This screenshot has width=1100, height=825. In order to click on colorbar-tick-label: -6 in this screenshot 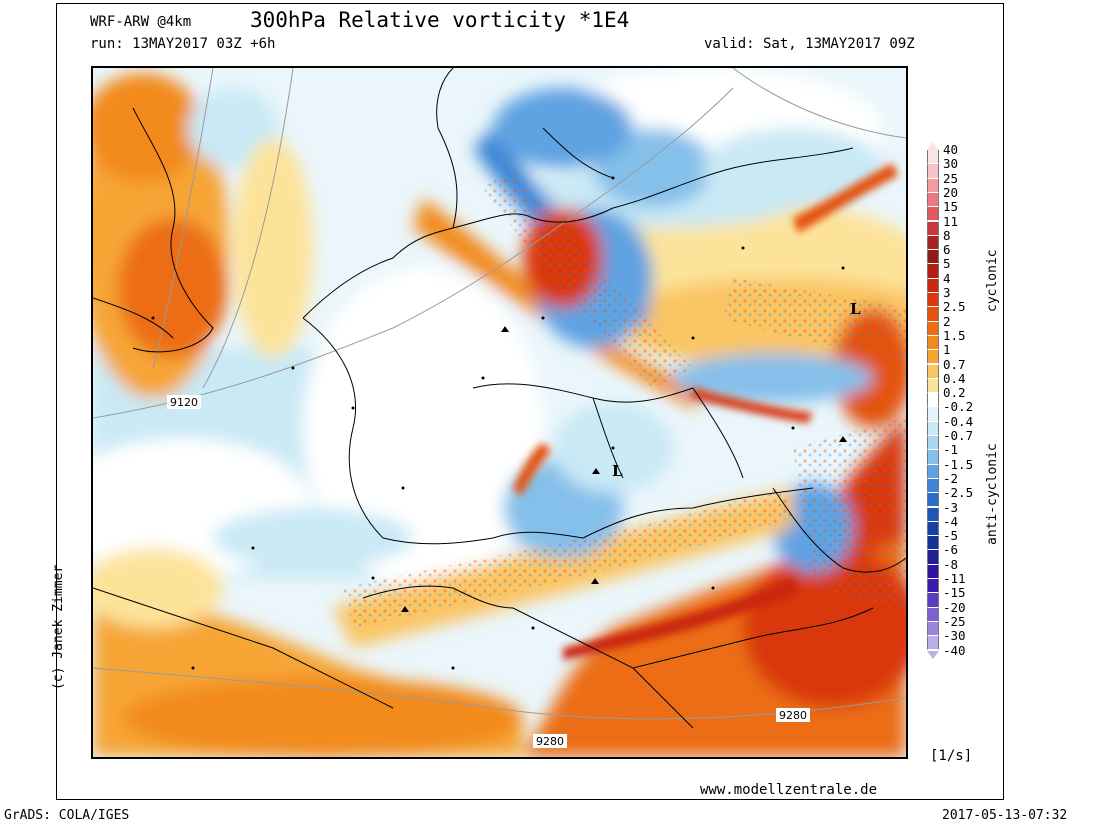, I will do `click(951, 550)`.